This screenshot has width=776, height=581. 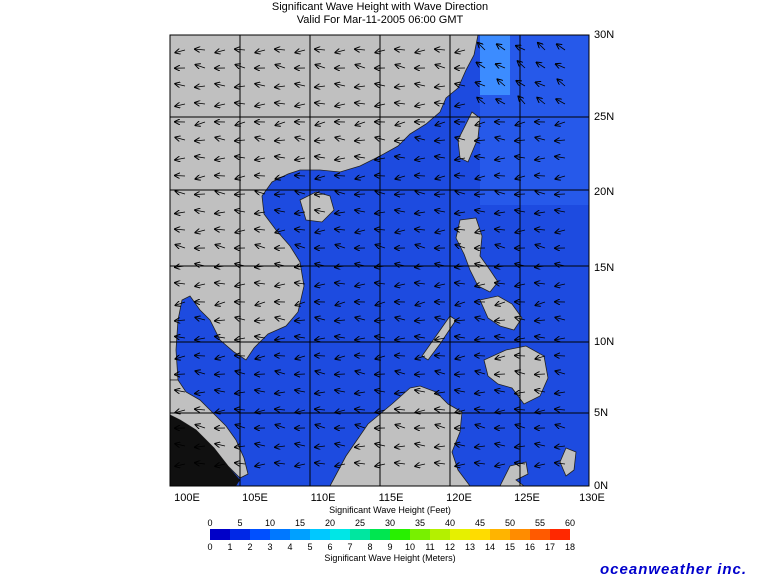 What do you see at coordinates (430, 547) in the screenshot?
I see `colorbar-meter-tick: 11` at bounding box center [430, 547].